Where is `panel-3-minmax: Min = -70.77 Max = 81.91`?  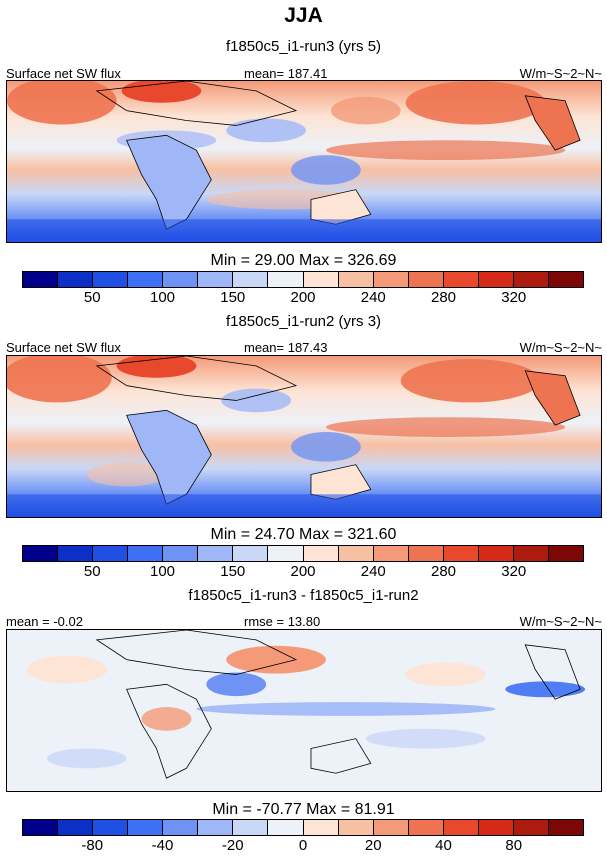 panel-3-minmax: Min = -70.77 Max = 81.91 is located at coordinates (303, 809).